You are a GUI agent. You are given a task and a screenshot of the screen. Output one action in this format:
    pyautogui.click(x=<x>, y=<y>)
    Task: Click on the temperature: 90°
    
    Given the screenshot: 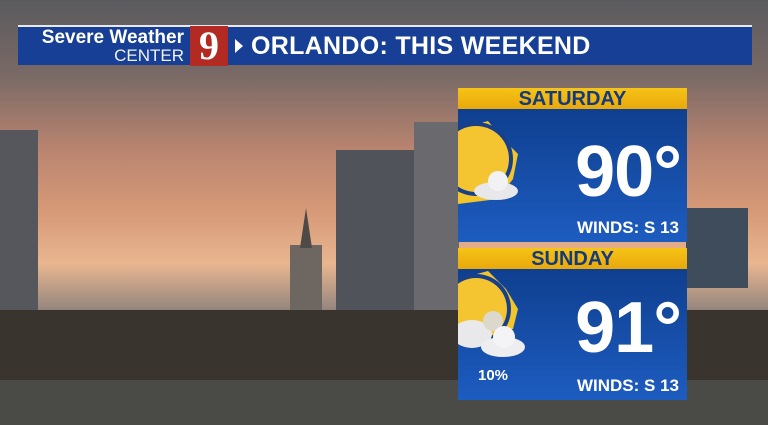 What is the action you would take?
    pyautogui.click(x=628, y=172)
    